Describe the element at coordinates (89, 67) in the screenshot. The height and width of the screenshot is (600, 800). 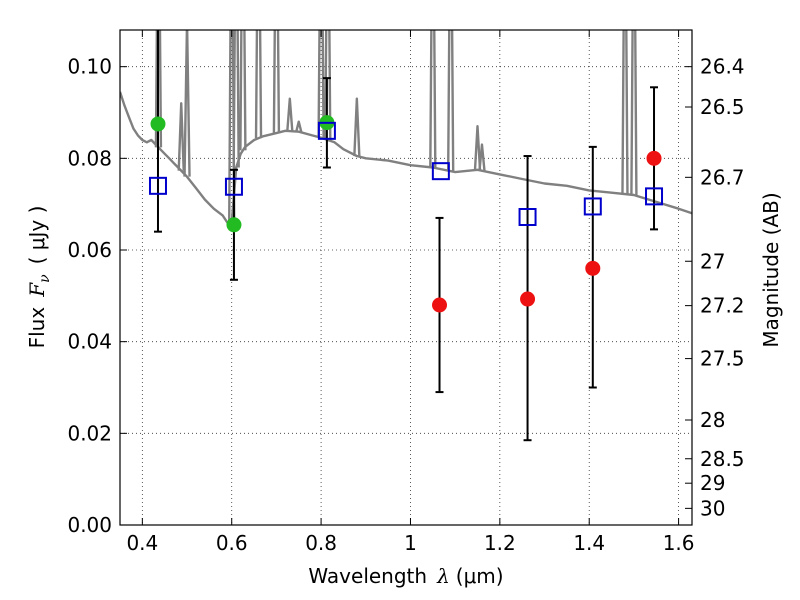
I see `y-tick-label: 0.10` at that location.